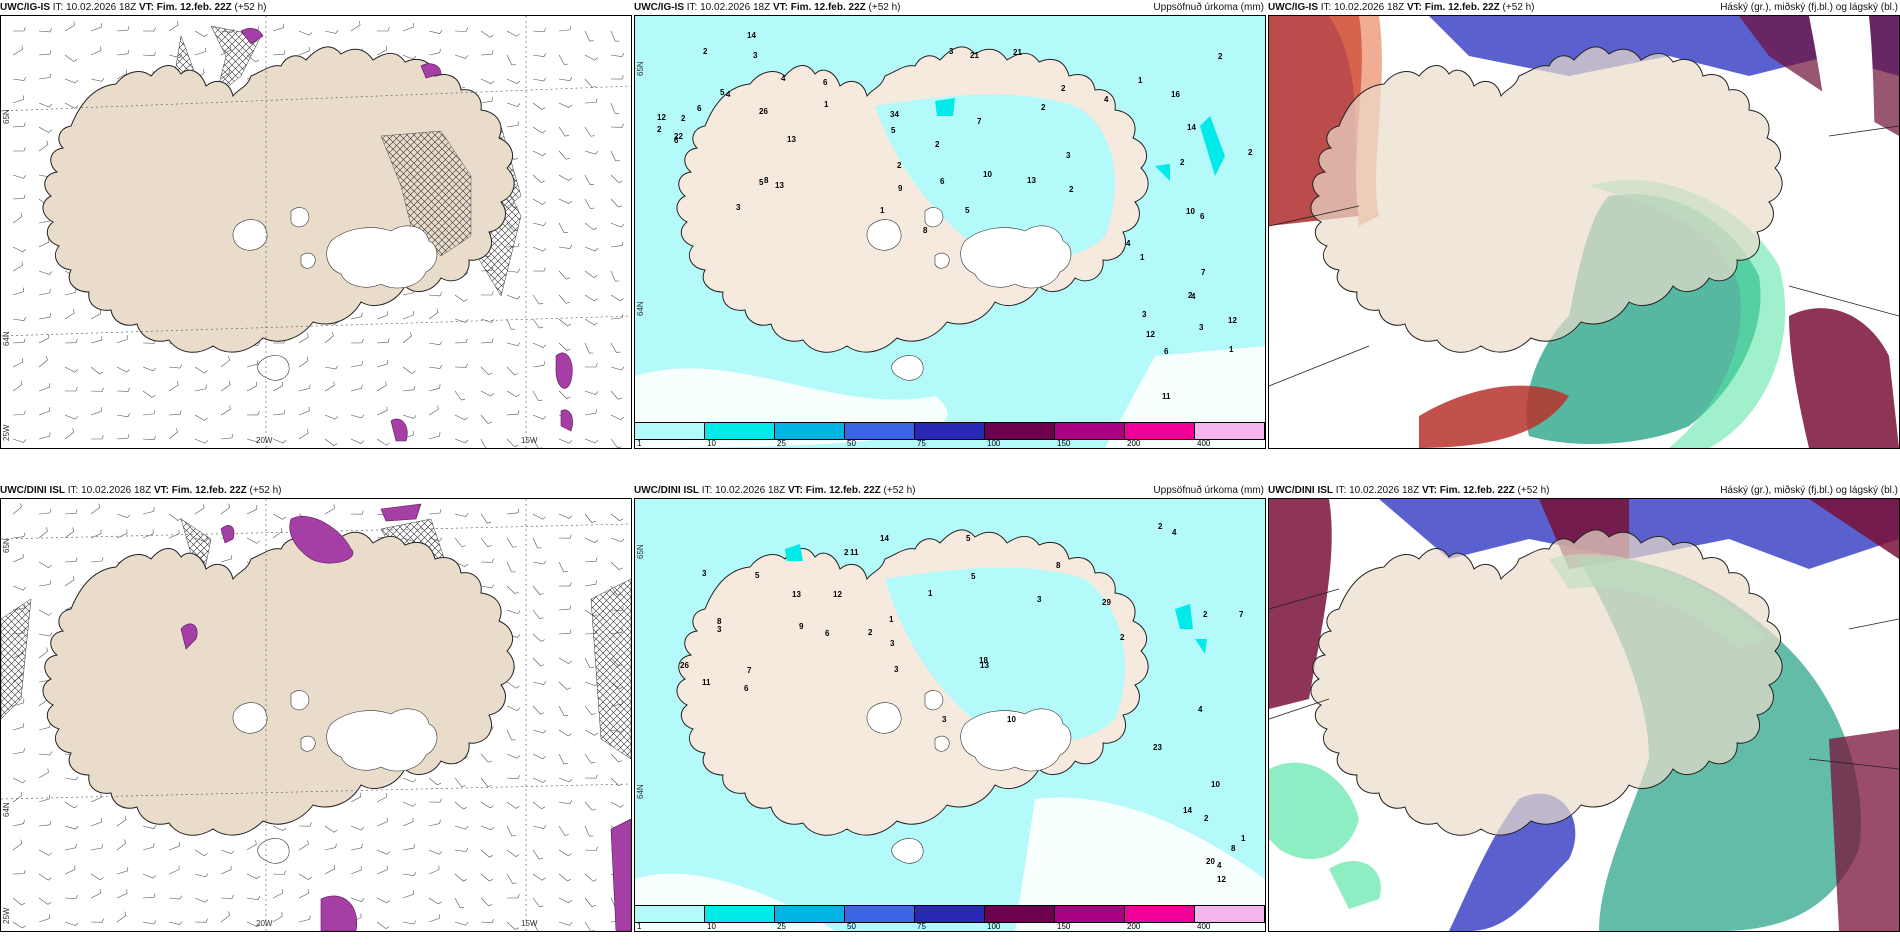 The height and width of the screenshot is (950, 1900). What do you see at coordinates (1134, 443) in the screenshot?
I see `legend-tick: 200` at bounding box center [1134, 443].